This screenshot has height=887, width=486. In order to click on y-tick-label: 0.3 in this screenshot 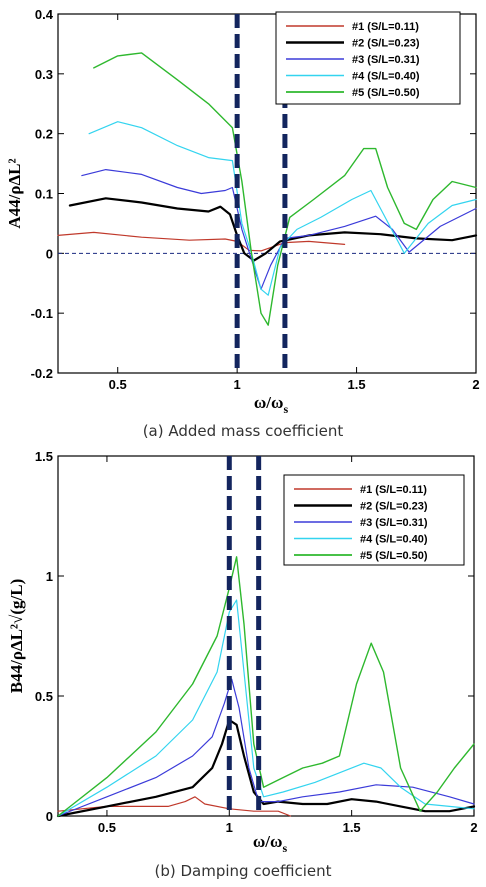, I will do `click(44, 74)`.